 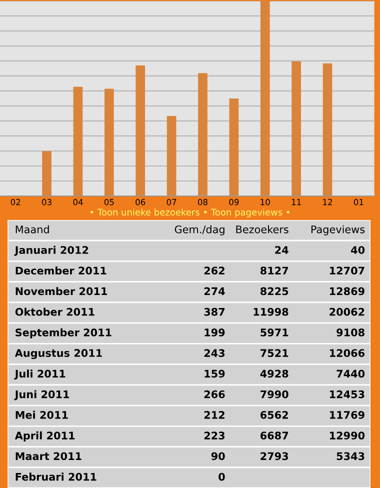 I want to click on category-label: Augustus 2011, so click(x=58, y=354).